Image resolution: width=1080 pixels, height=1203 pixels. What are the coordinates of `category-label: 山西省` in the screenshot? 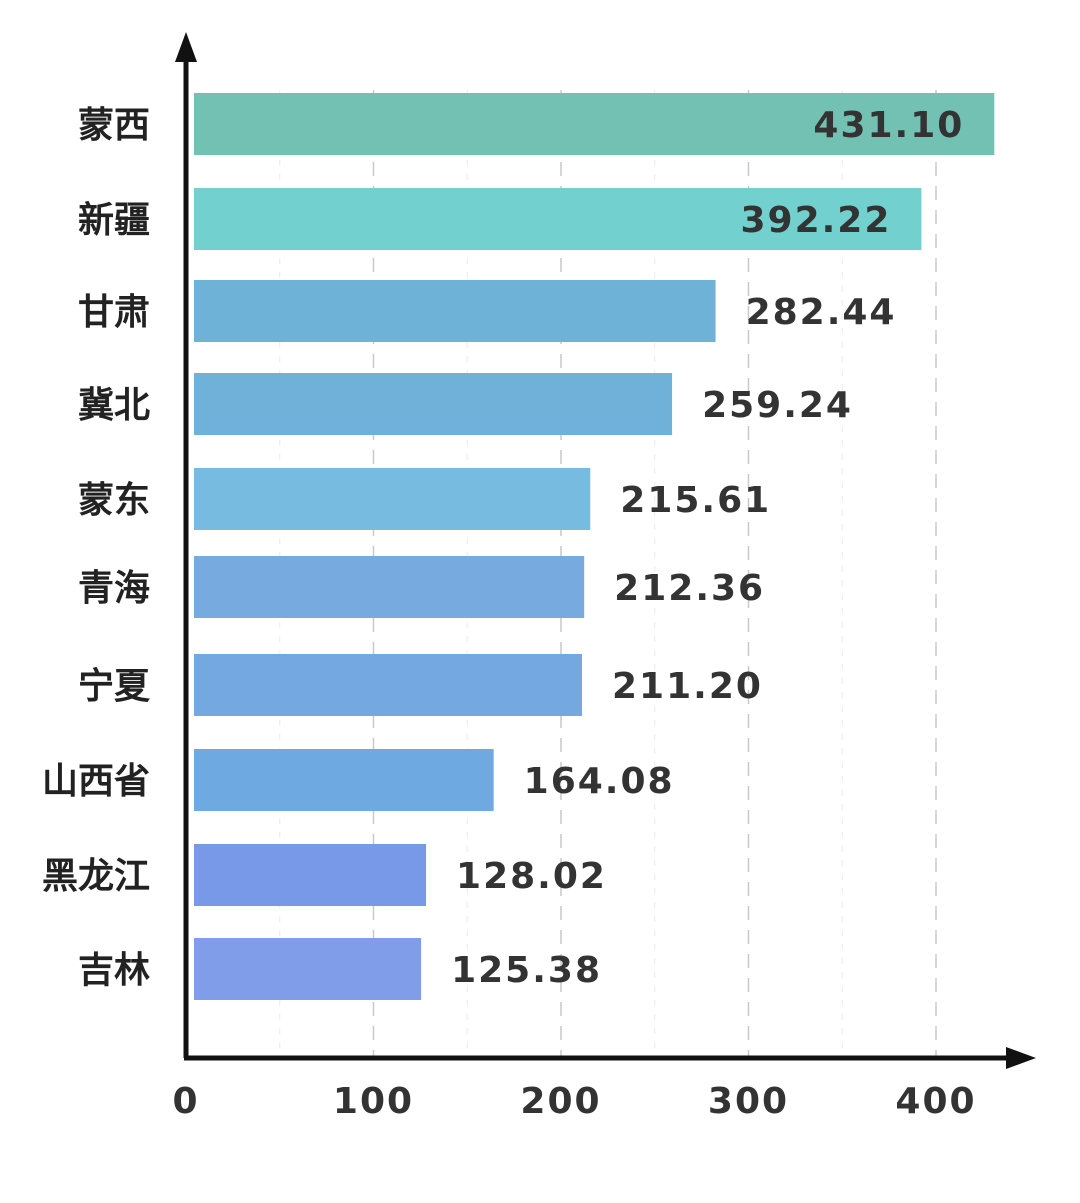 It's located at (96, 781).